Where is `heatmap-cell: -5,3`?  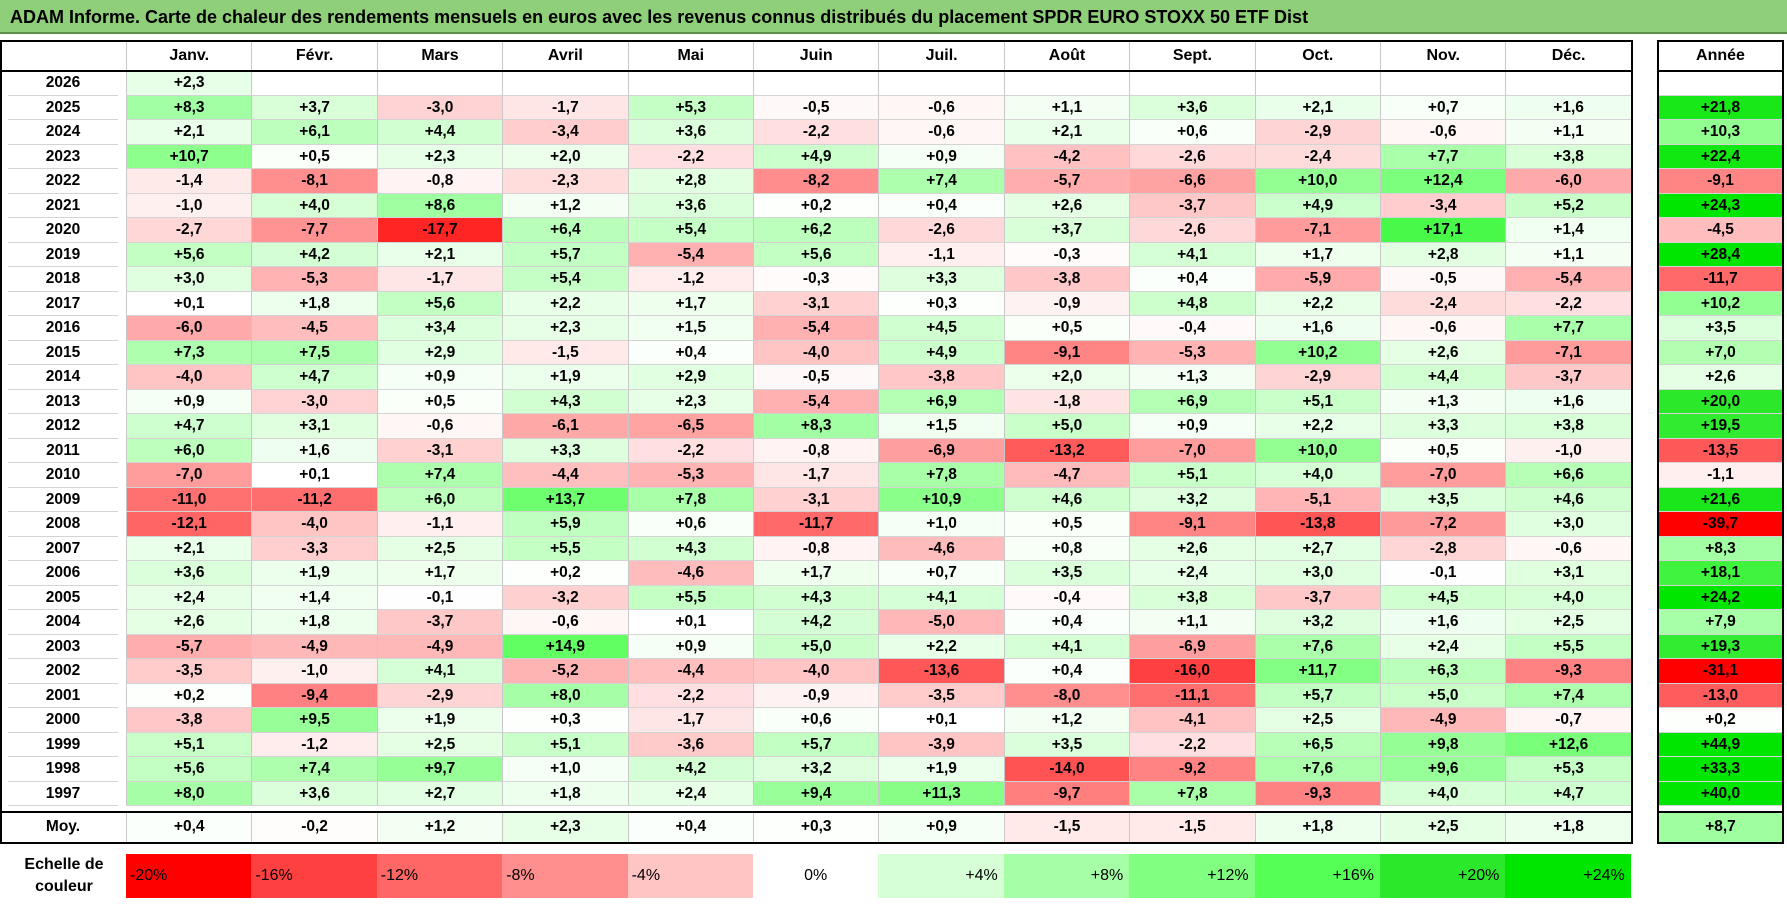
heatmap-cell: -5,3 is located at coordinates (690, 475).